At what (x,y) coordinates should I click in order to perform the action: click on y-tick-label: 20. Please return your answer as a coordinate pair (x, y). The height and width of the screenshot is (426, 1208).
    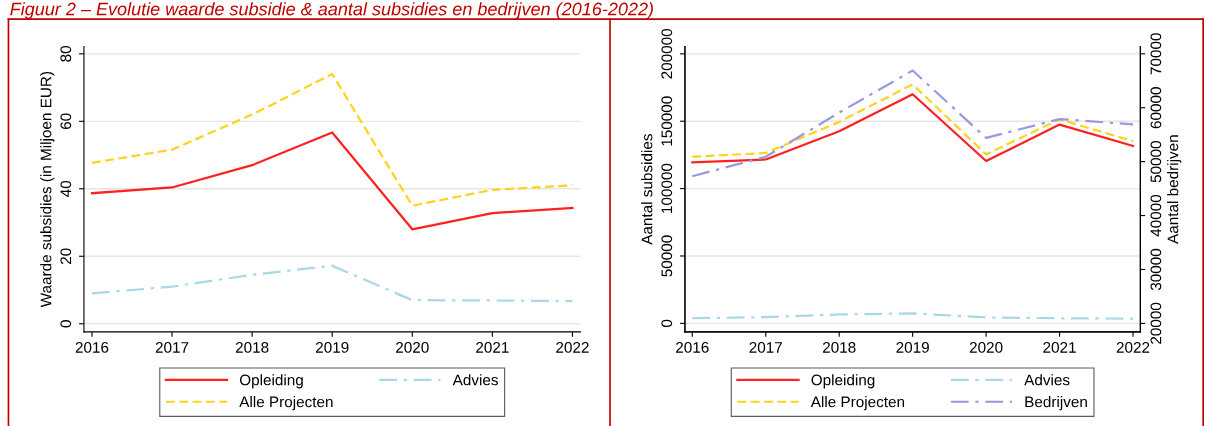
    Looking at the image, I should click on (66, 256).